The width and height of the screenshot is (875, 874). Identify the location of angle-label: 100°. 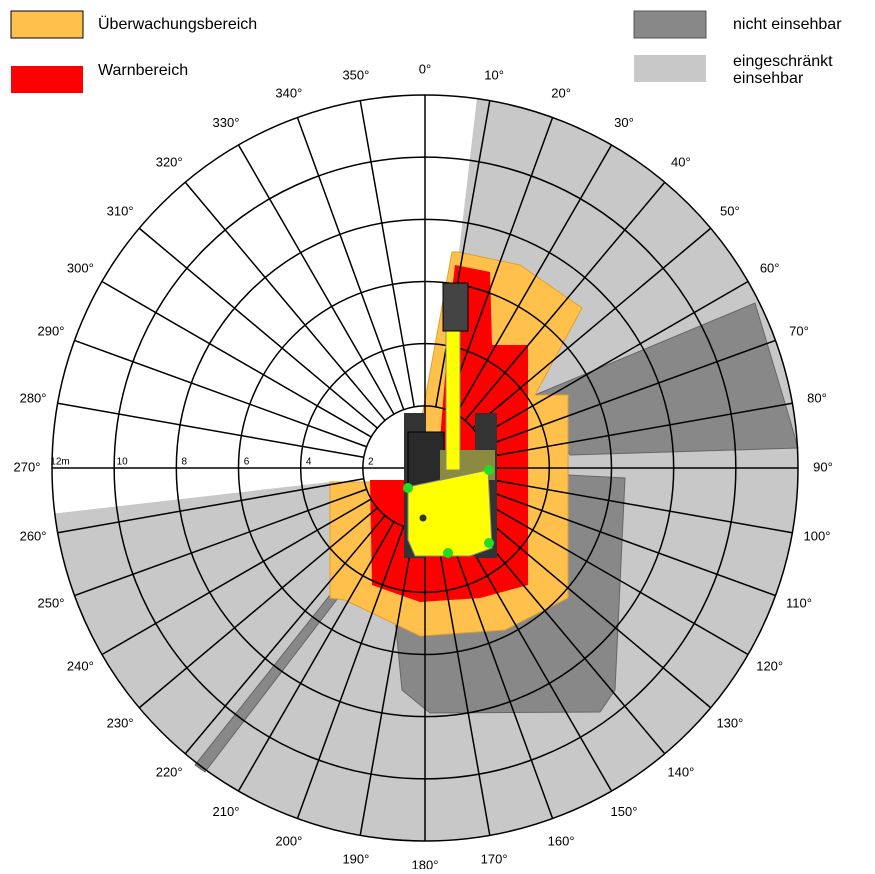
(817, 536).